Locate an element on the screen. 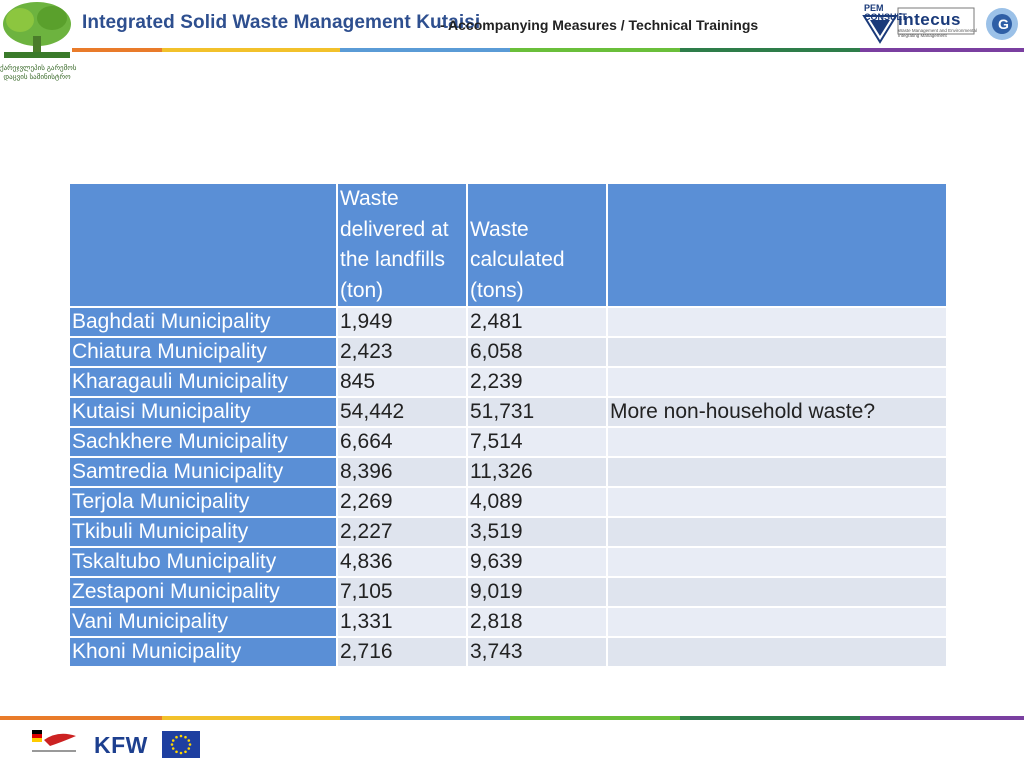 The width and height of the screenshot is (1024, 768). header-cell-note is located at coordinates (777, 245).